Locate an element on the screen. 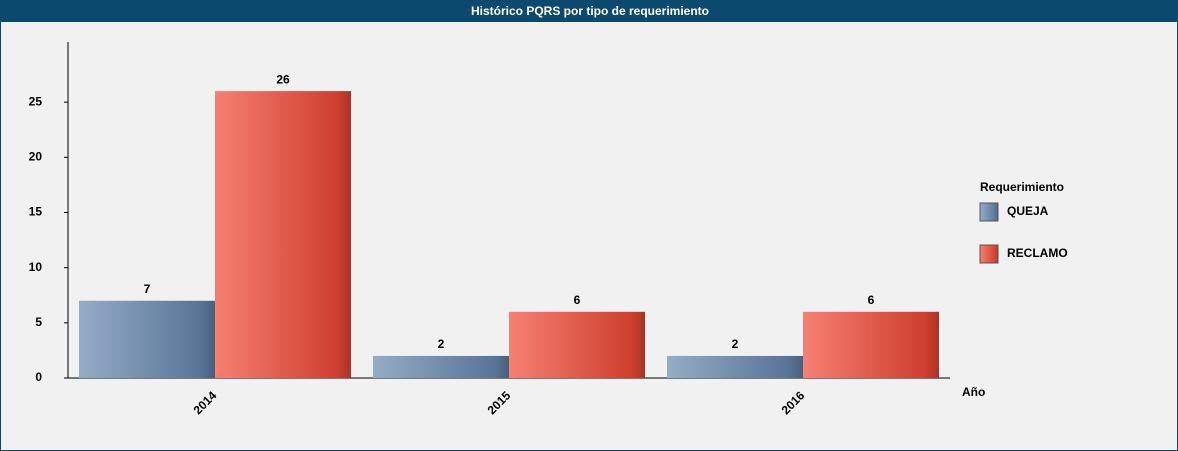 The image size is (1178, 451). data-label: 26 is located at coordinates (283, 79).